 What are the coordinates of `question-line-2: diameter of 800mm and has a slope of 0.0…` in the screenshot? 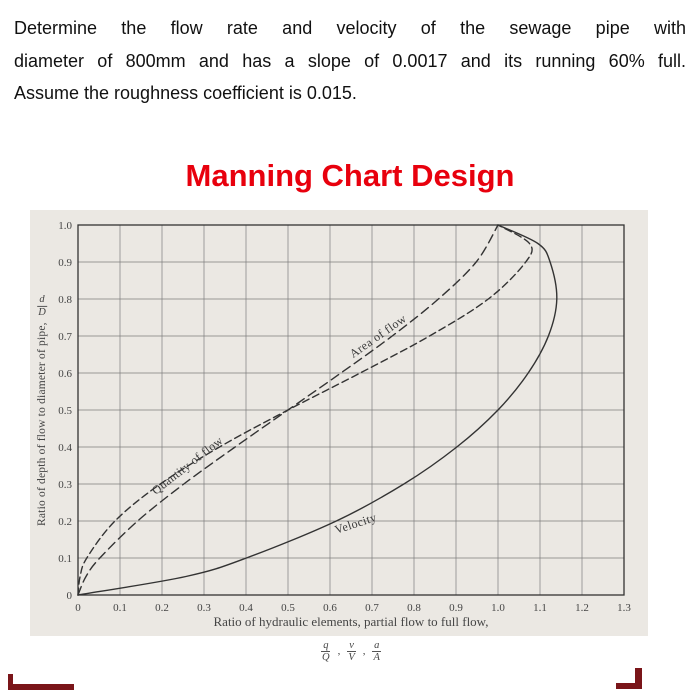 It's located at (350, 60).